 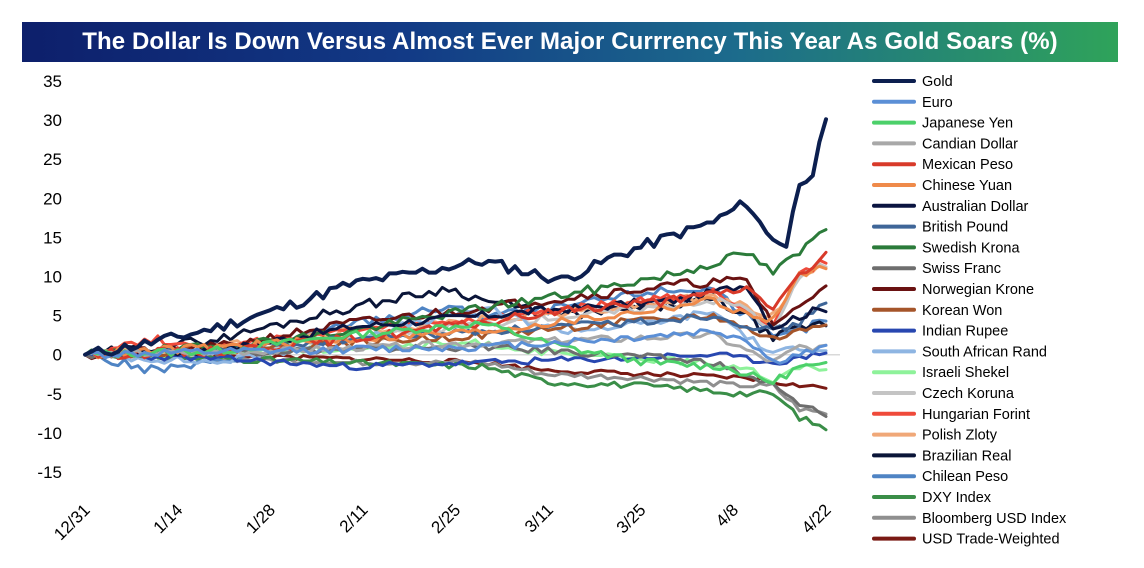 What do you see at coordinates (967, 186) in the screenshot?
I see `legend-label: Chinese Yuan` at bounding box center [967, 186].